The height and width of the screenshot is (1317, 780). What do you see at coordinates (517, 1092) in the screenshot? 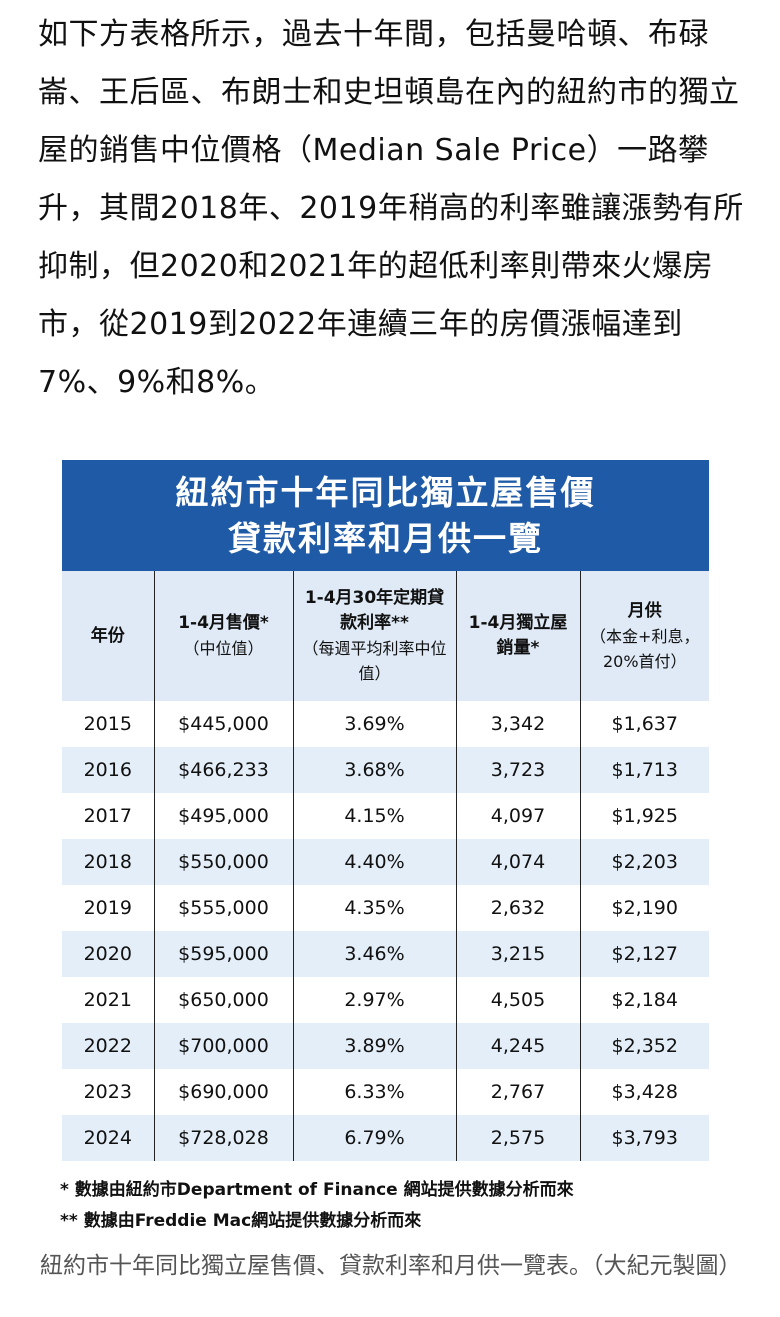
I see `table-cell: 2,767` at bounding box center [517, 1092].